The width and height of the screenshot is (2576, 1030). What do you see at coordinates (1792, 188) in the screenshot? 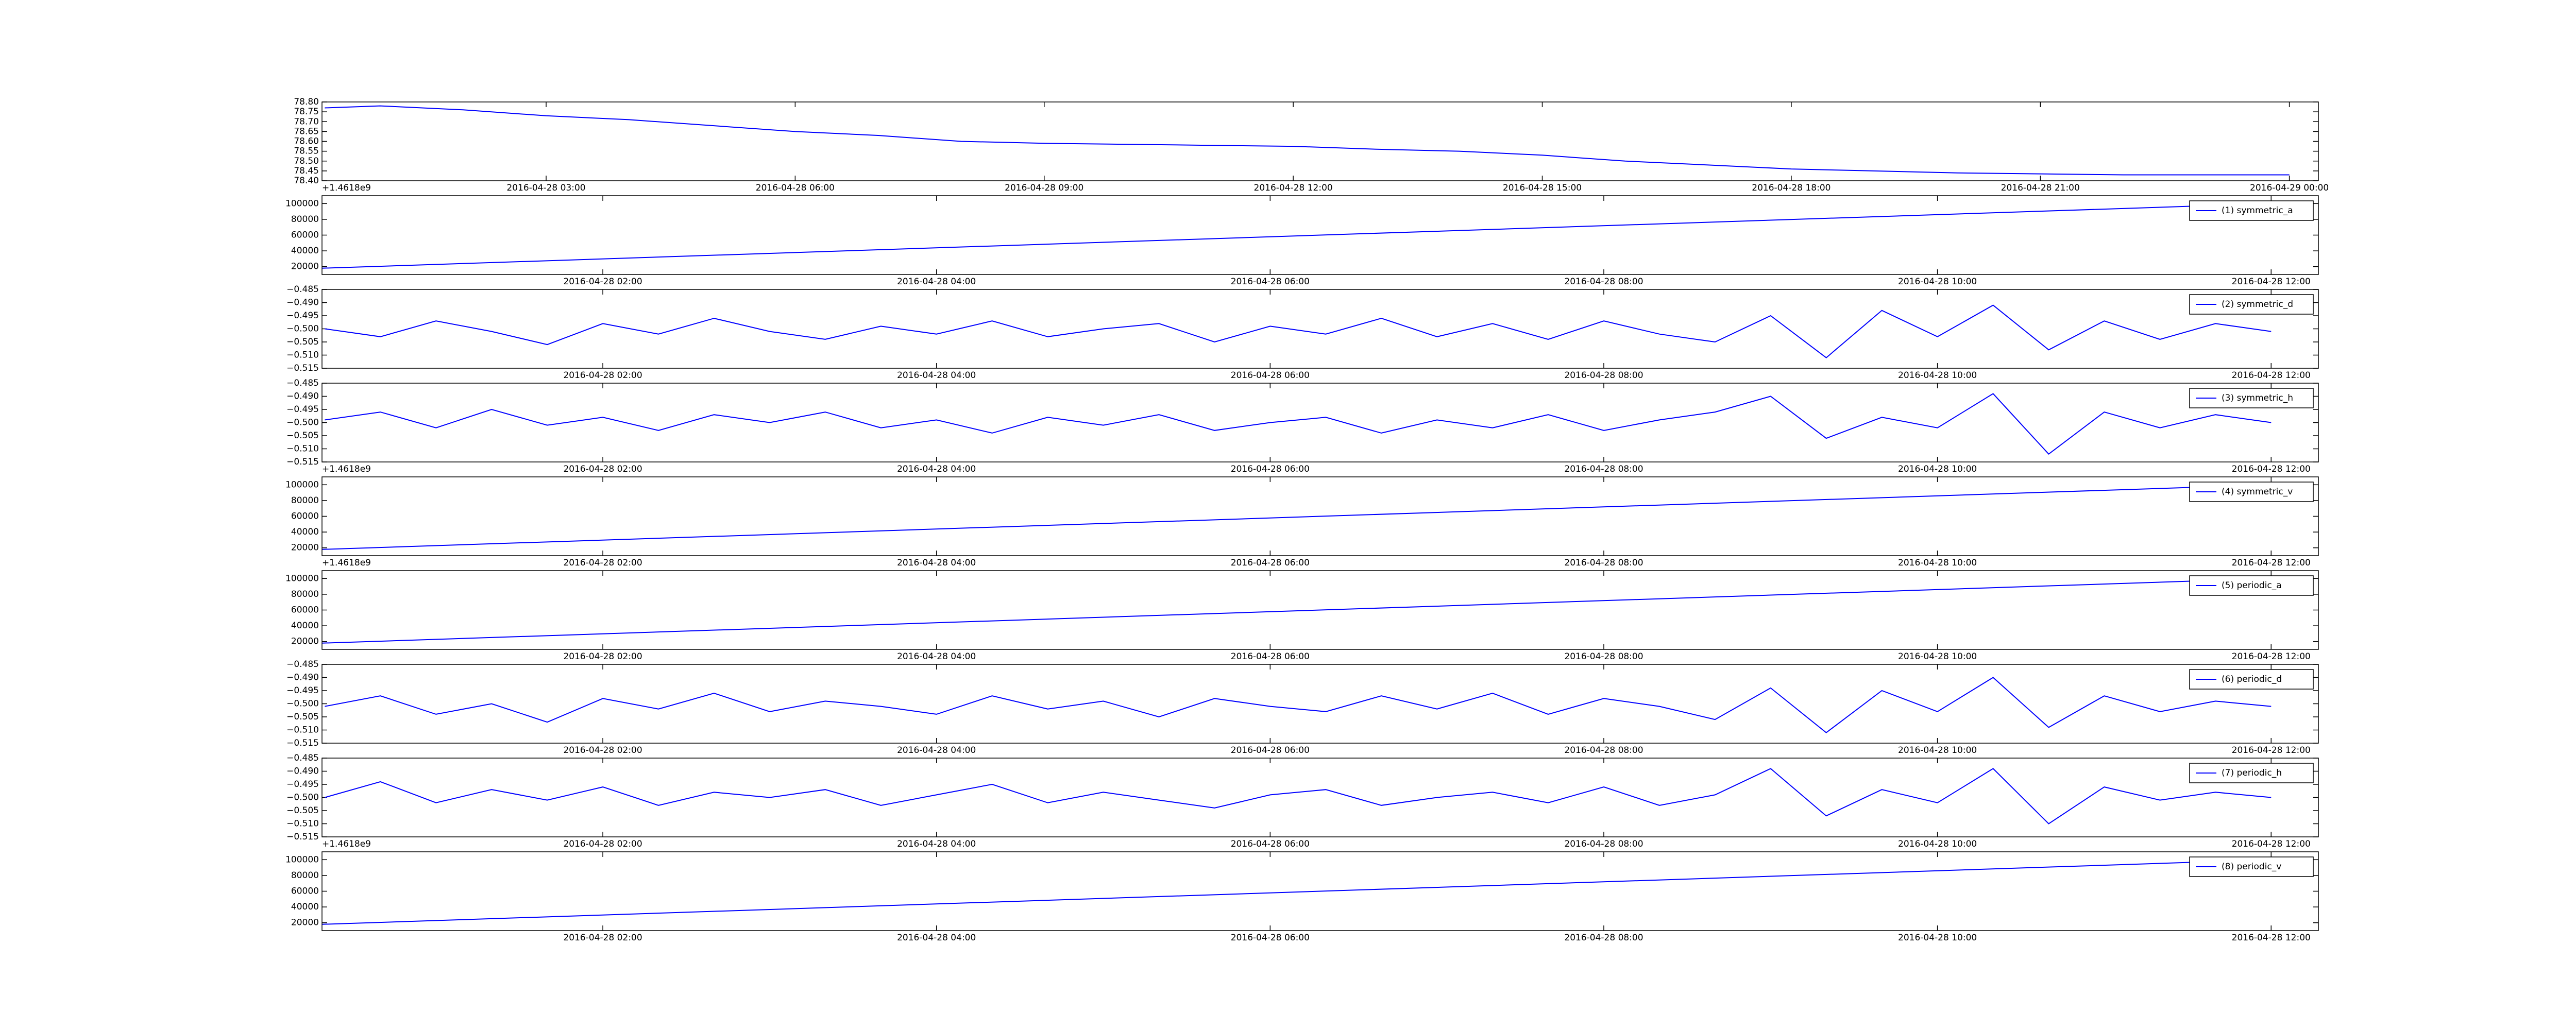
I see `x-tick-label: 2016-04-28 18:00` at bounding box center [1792, 188].